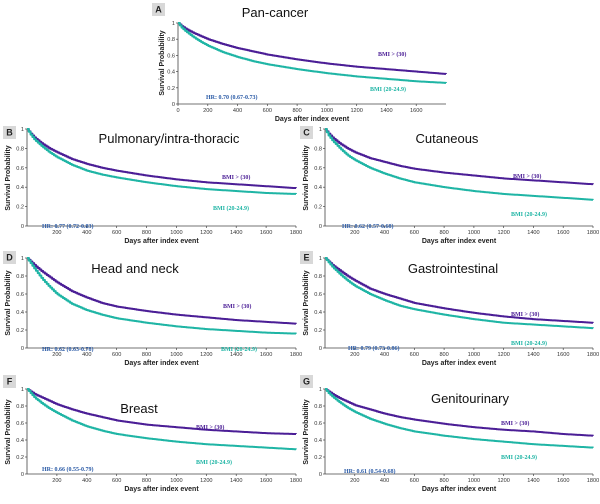 This screenshot has width=600, height=504. Describe the element at coordinates (453, 268) in the screenshot. I see `panel-title: Gastrointestinal` at that location.